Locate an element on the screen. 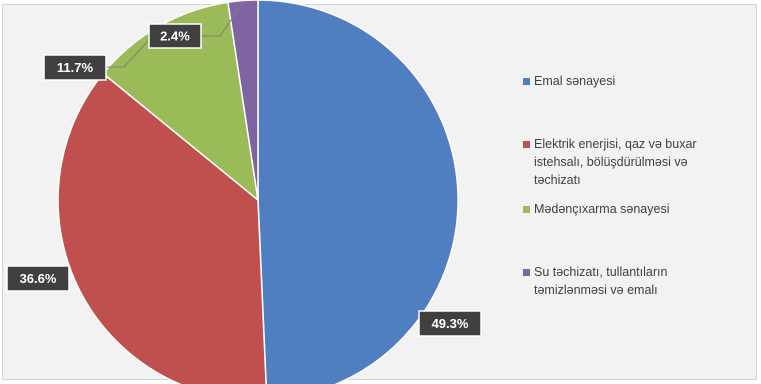 Image resolution: width=761 pixels, height=384 pixels. data-label-text: 2.4% is located at coordinates (175, 36).